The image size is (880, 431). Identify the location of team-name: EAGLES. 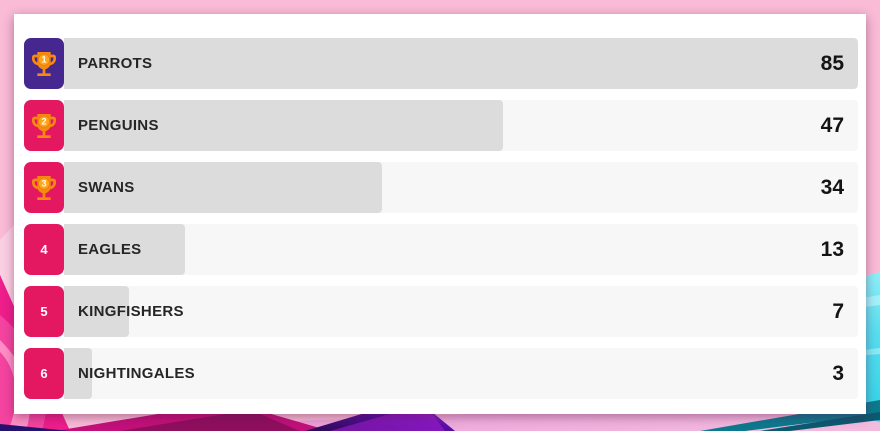
(110, 249).